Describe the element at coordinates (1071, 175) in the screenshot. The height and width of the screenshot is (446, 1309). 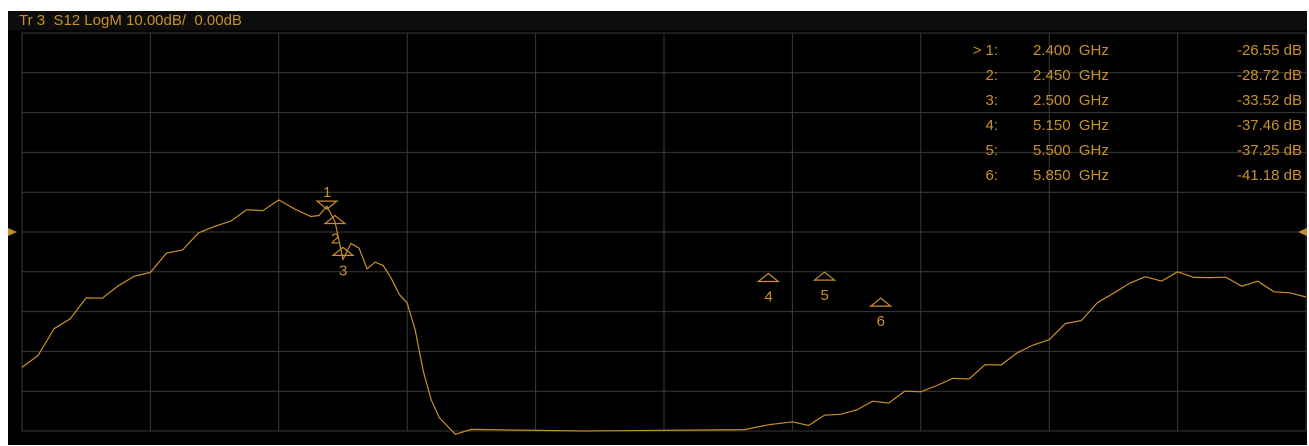
I see `marker-table-freq-6: 5.850 GHz` at that location.